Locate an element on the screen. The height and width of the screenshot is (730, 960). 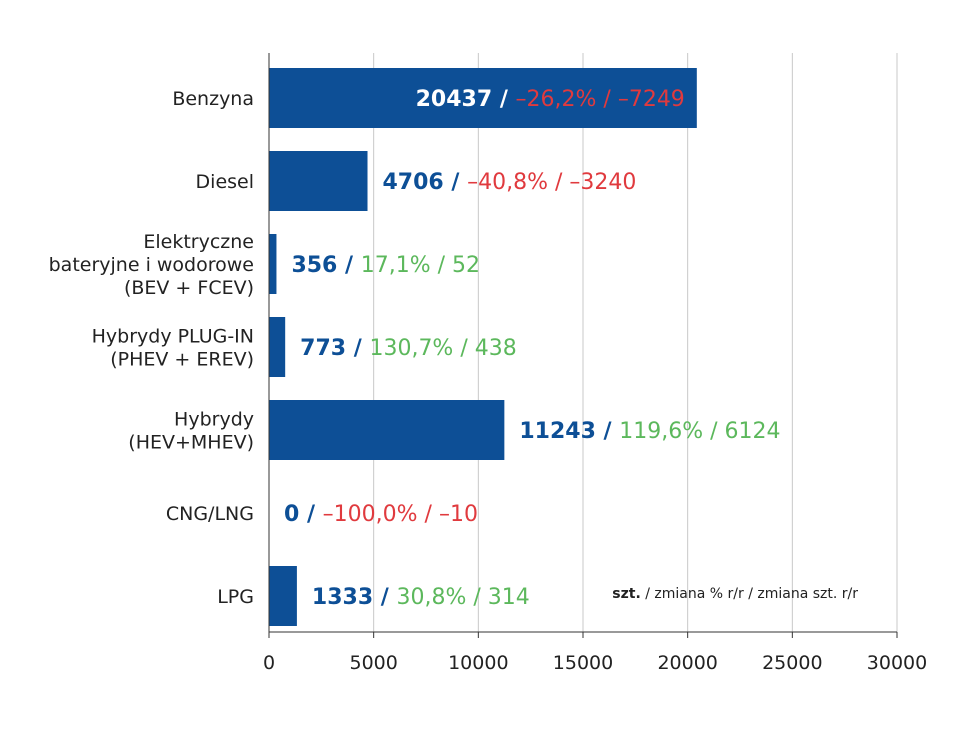
value-change: –100,0% / –10 is located at coordinates (400, 514).